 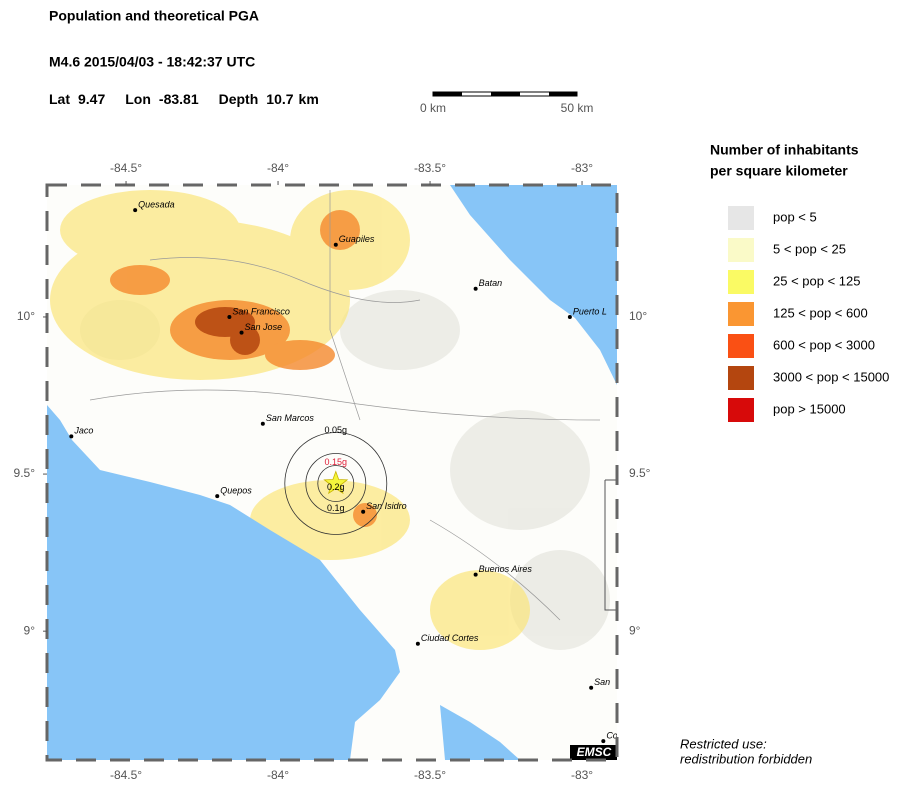 I want to click on location-label: Lon, so click(x=138, y=99).